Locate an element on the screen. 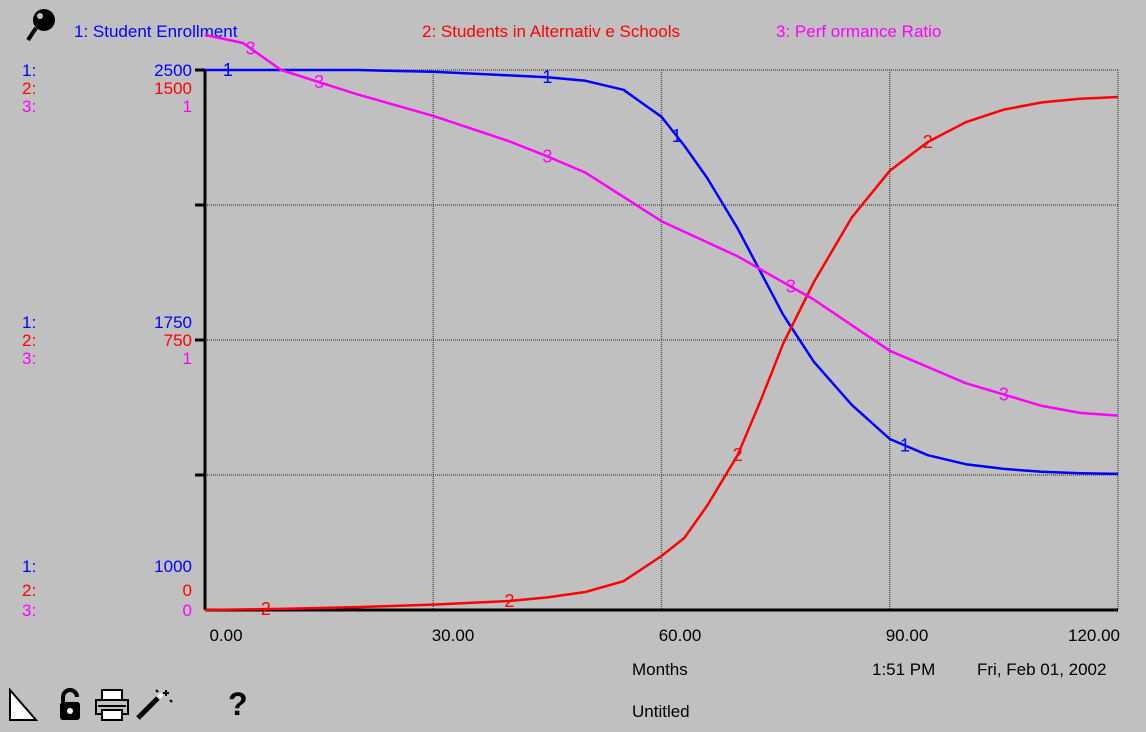 This screenshot has width=1146, height=732. x-tick-label: 120.00 is located at coordinates (1094, 635).